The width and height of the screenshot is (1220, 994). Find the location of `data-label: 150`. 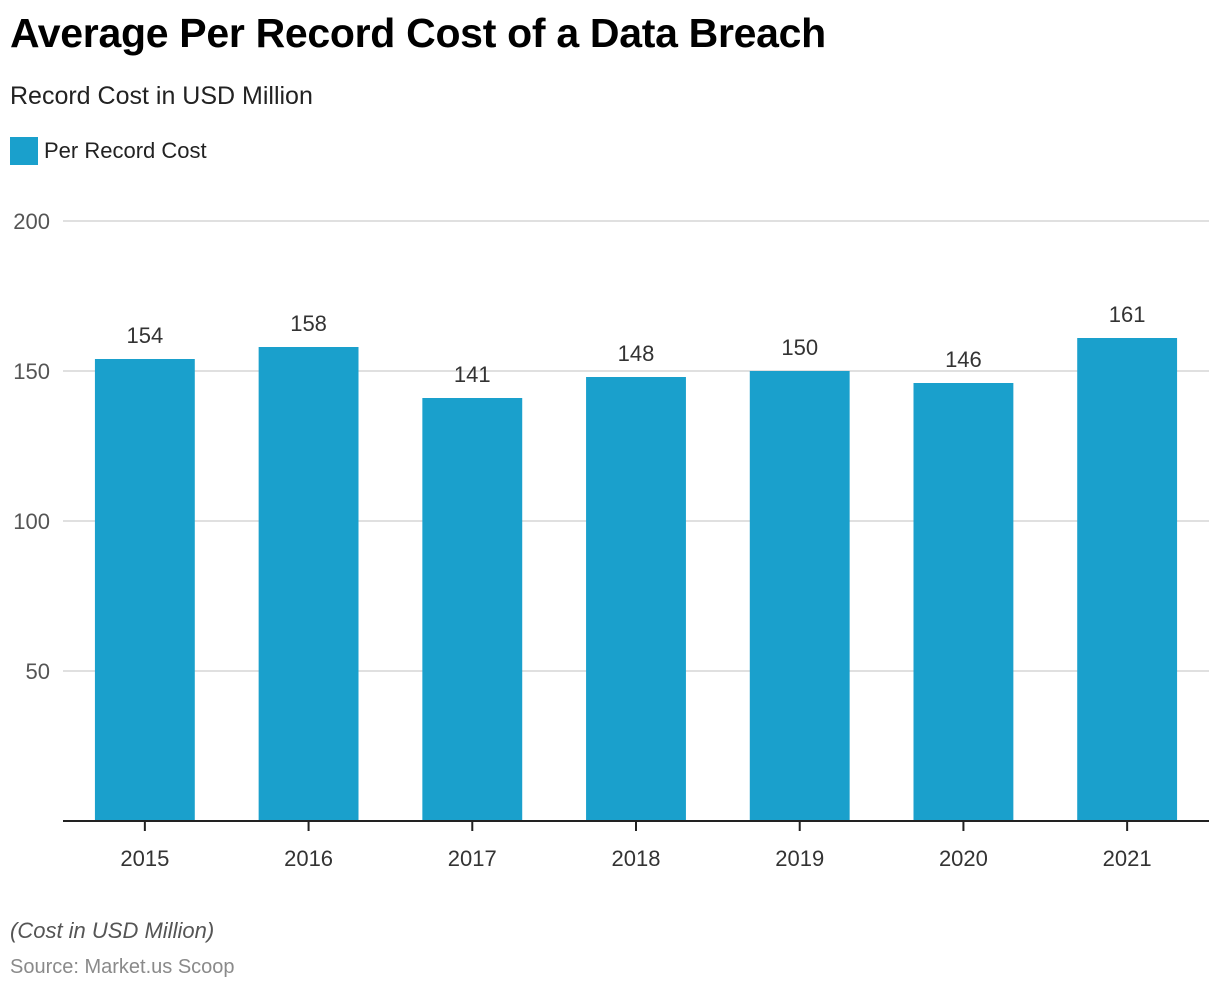

data-label: 150 is located at coordinates (799, 347).